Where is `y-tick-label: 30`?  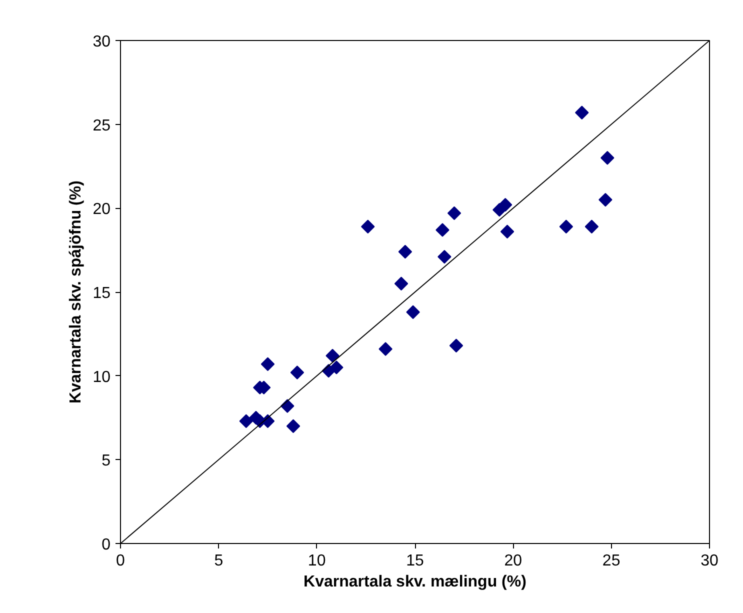
y-tick-label: 30 is located at coordinates (101, 42).